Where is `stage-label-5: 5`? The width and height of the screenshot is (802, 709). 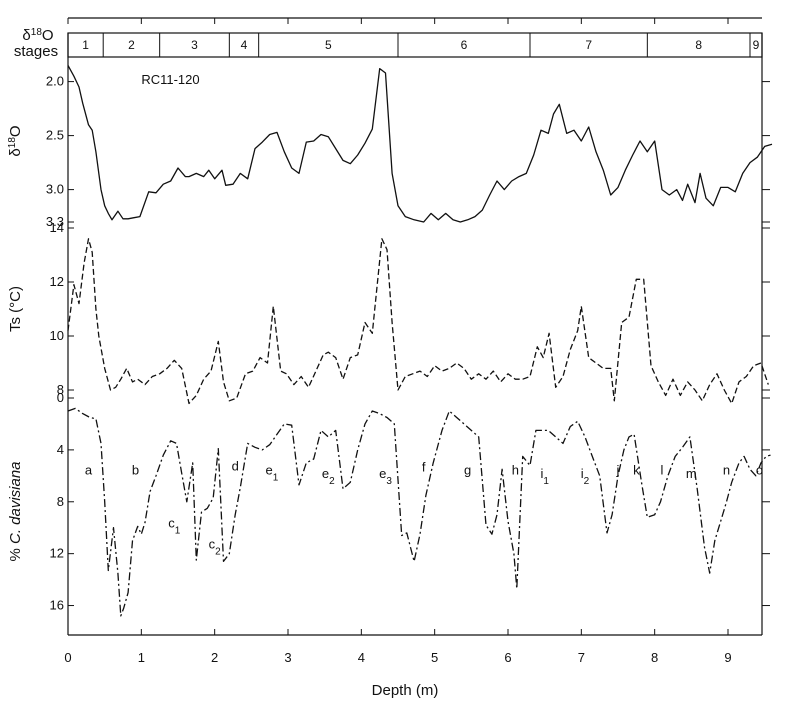 stage-label-5: 5 is located at coordinates (328, 45).